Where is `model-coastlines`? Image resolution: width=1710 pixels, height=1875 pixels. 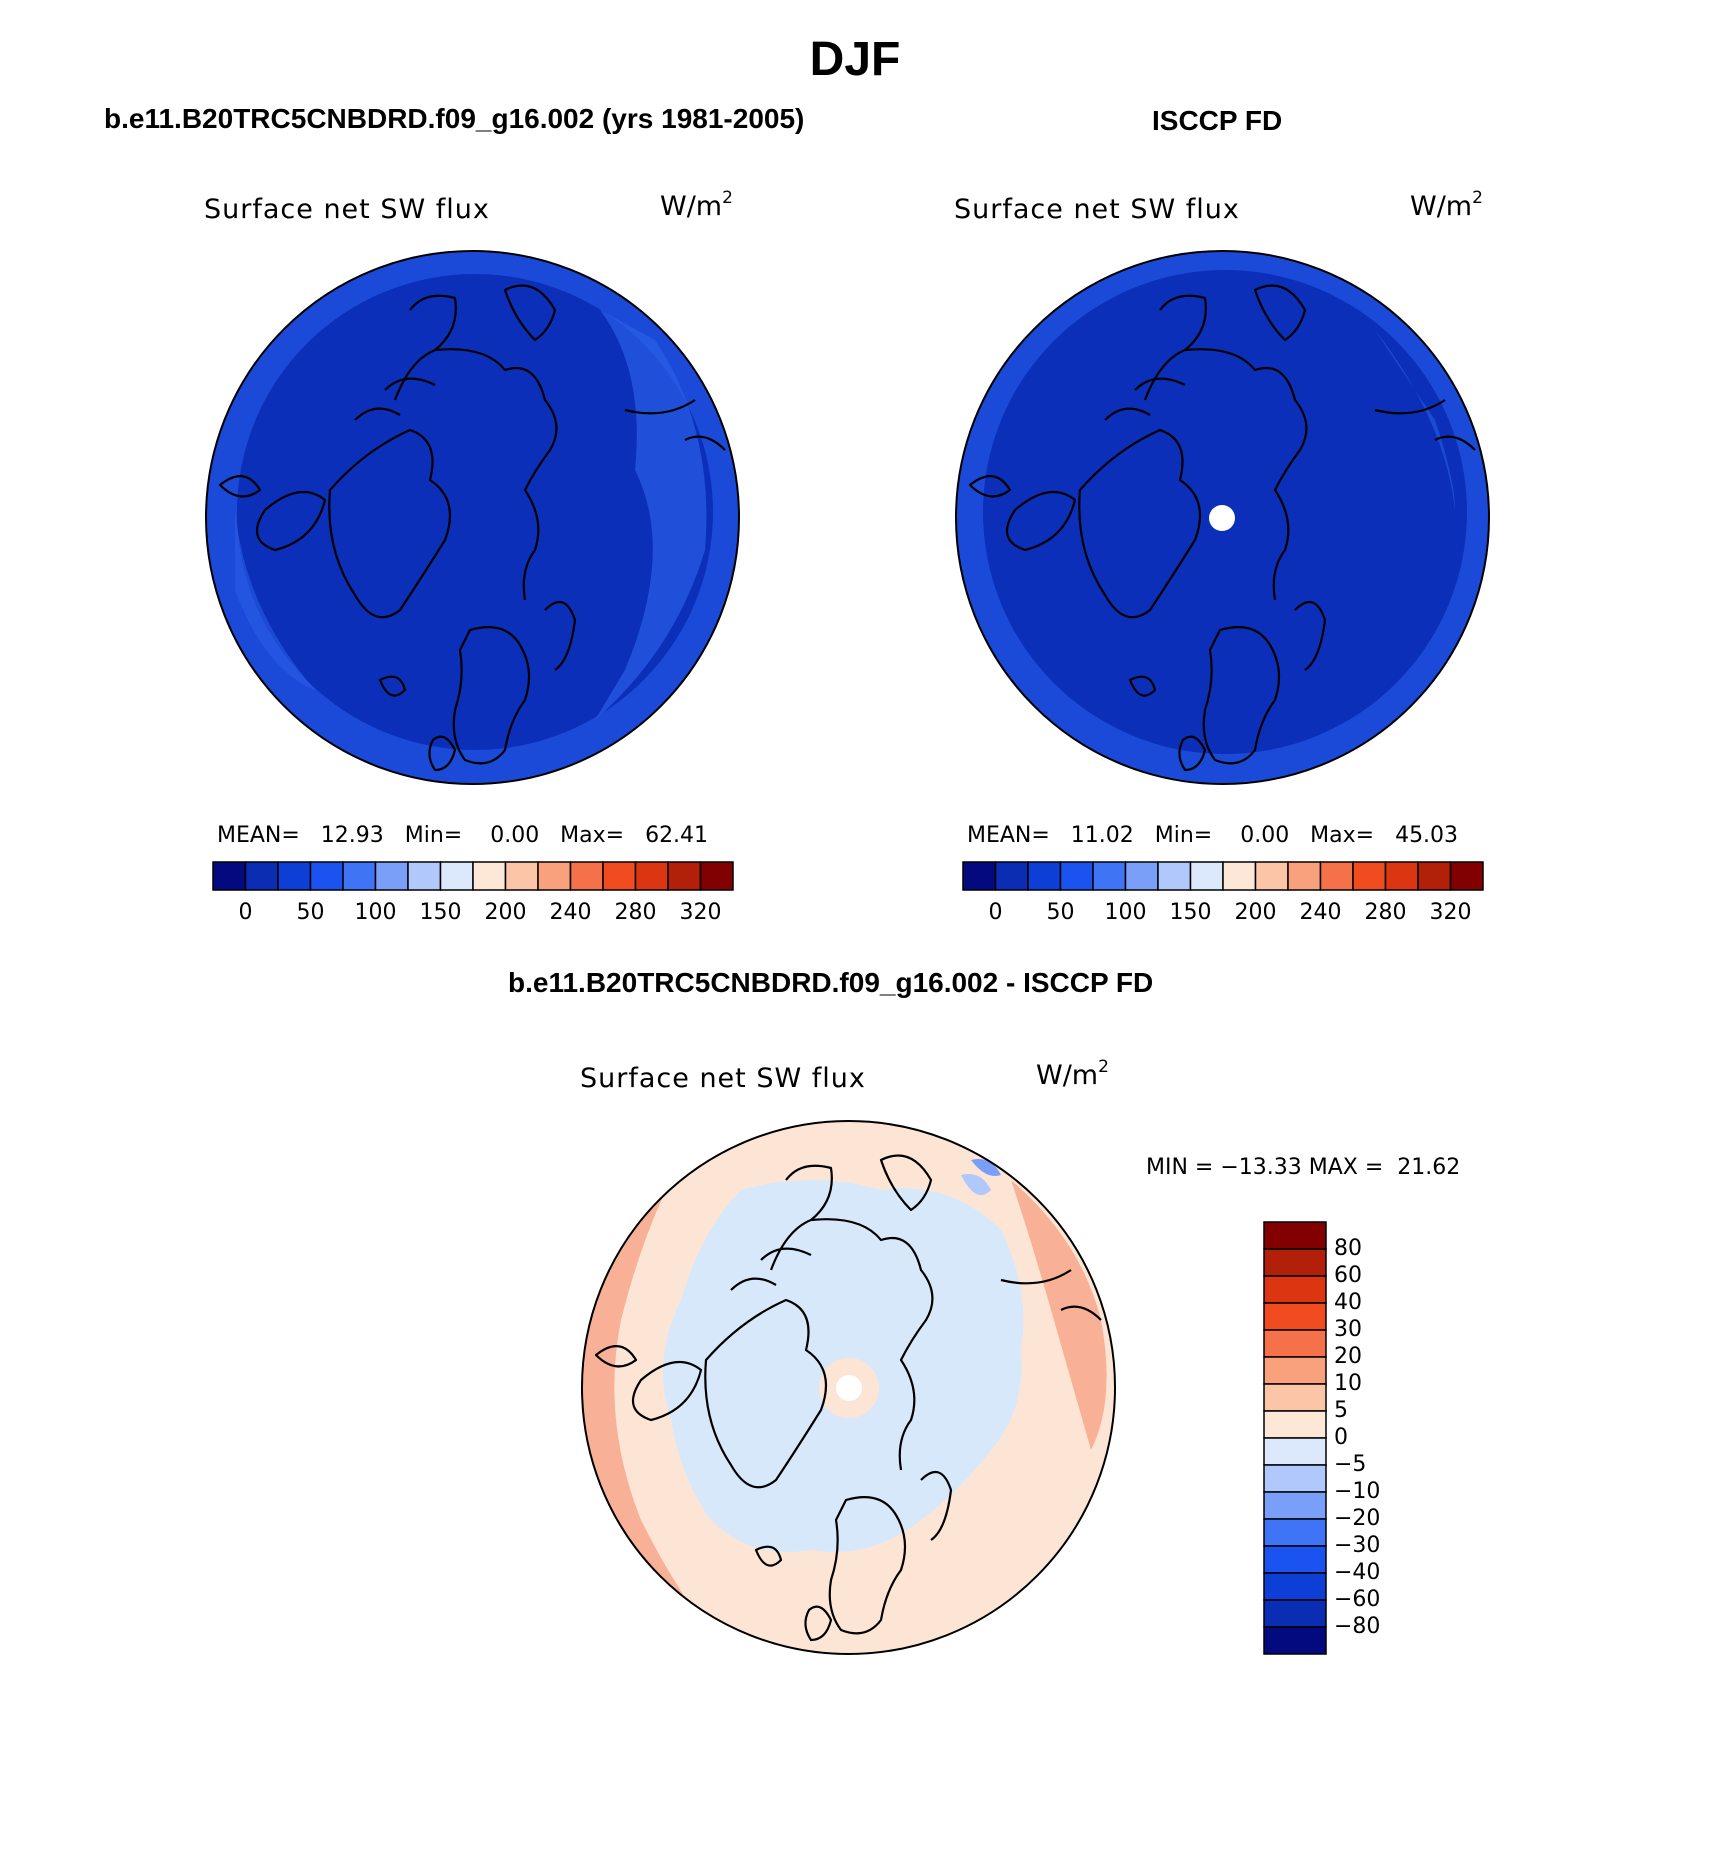
model-coastlines is located at coordinates (472, 528).